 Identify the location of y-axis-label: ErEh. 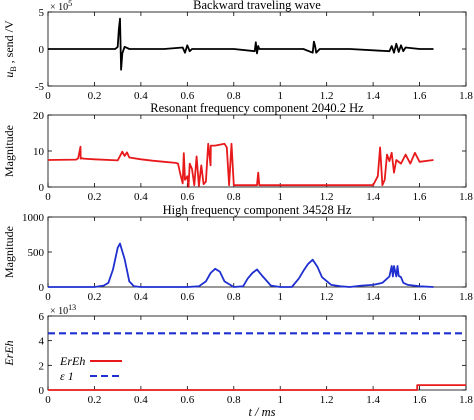
(9, 353).